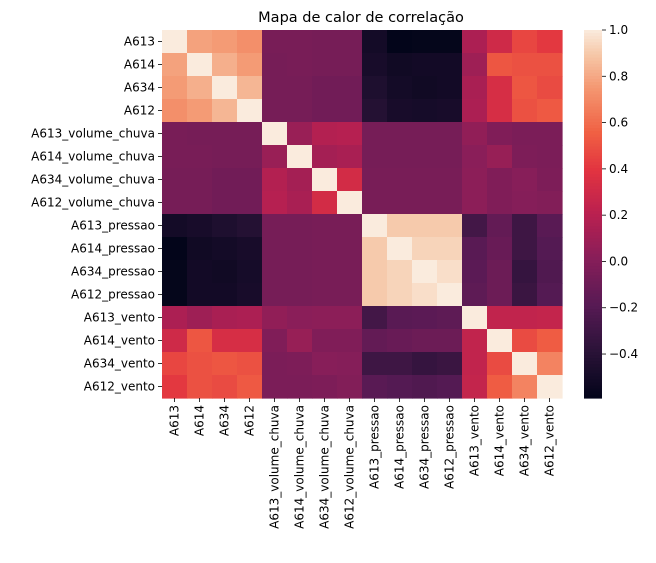 The height and width of the screenshot is (563, 656). I want to click on column-label: A613_pressao, so click(375, 447).